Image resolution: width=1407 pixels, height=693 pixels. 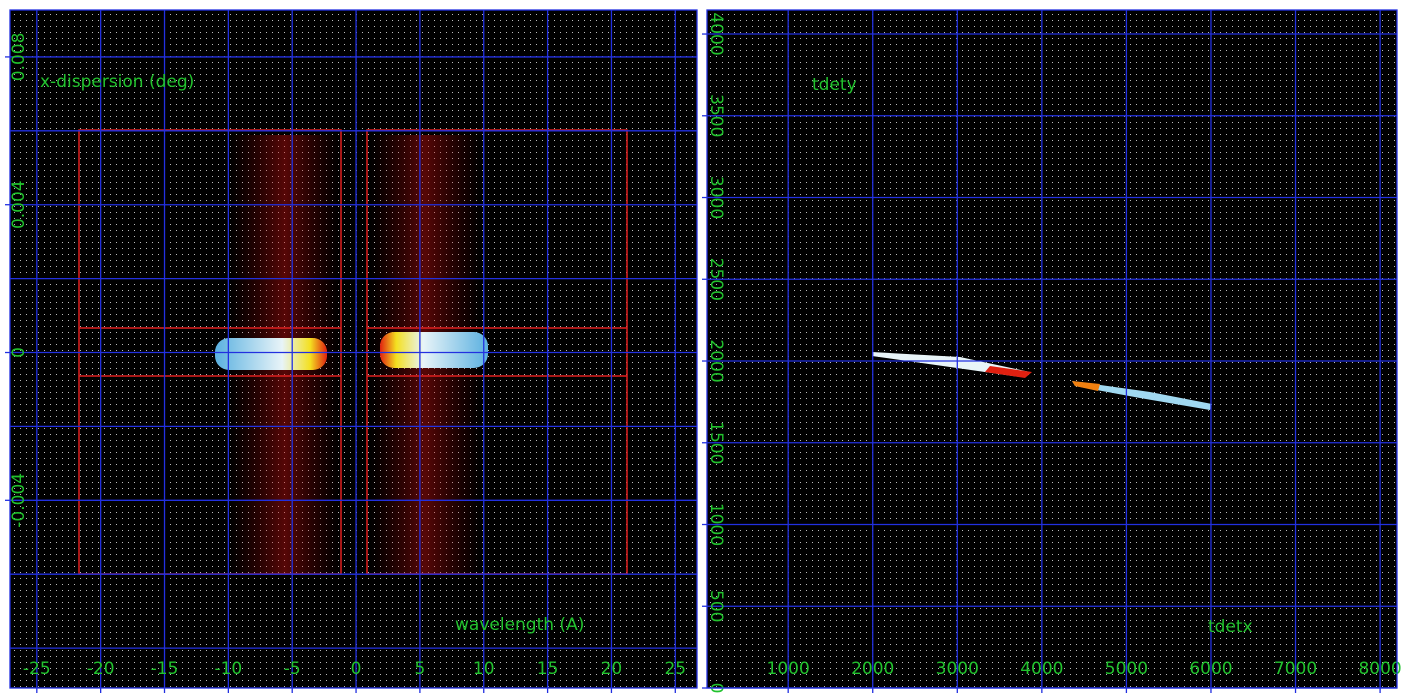 I want to click on y-tick-label: 3000, so click(x=716, y=197).